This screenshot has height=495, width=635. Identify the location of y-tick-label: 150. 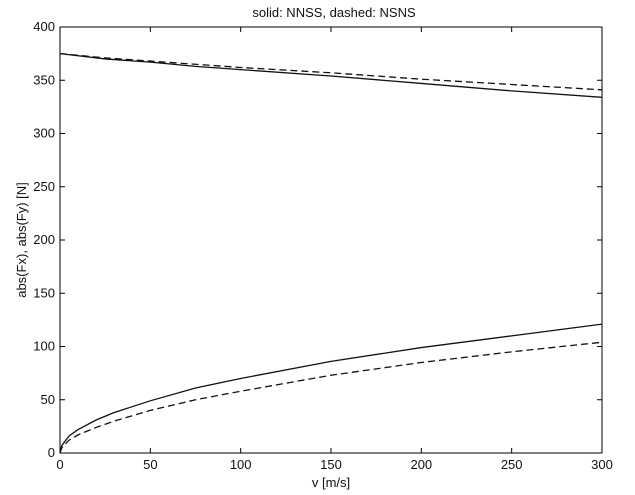
(44, 292).